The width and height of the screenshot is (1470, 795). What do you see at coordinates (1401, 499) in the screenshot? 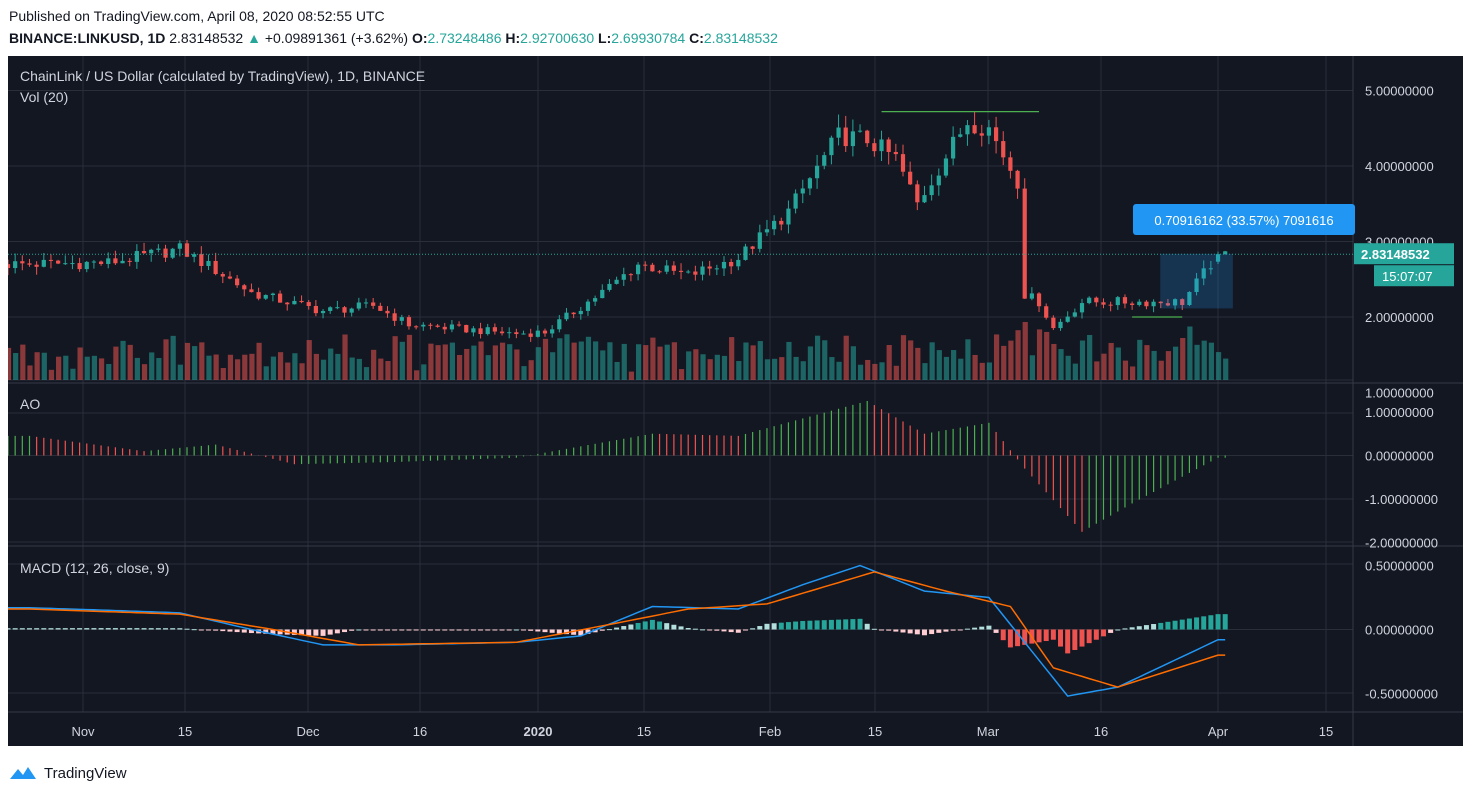
I see `ao-tick-label: -1.00000000` at bounding box center [1401, 499].